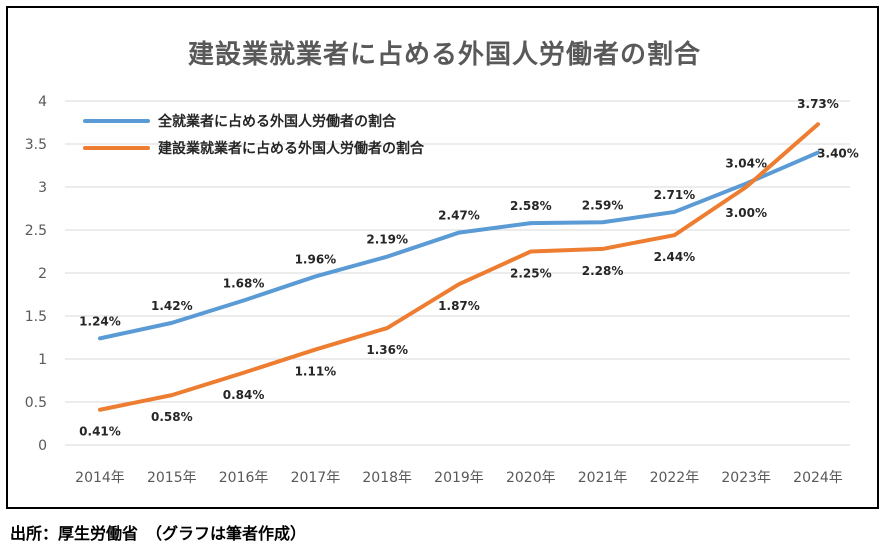 The image size is (887, 549). Describe the element at coordinates (36, 145) in the screenshot. I see `y-tick-label: 3.5` at that location.